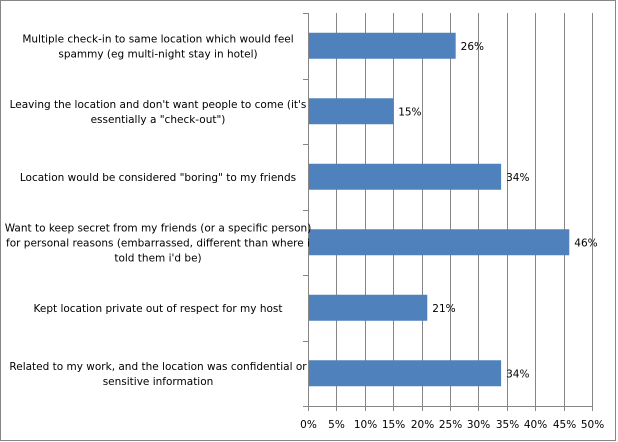 This screenshot has width=618, height=442. I want to click on x-tick-label: 20%, so click(422, 425).